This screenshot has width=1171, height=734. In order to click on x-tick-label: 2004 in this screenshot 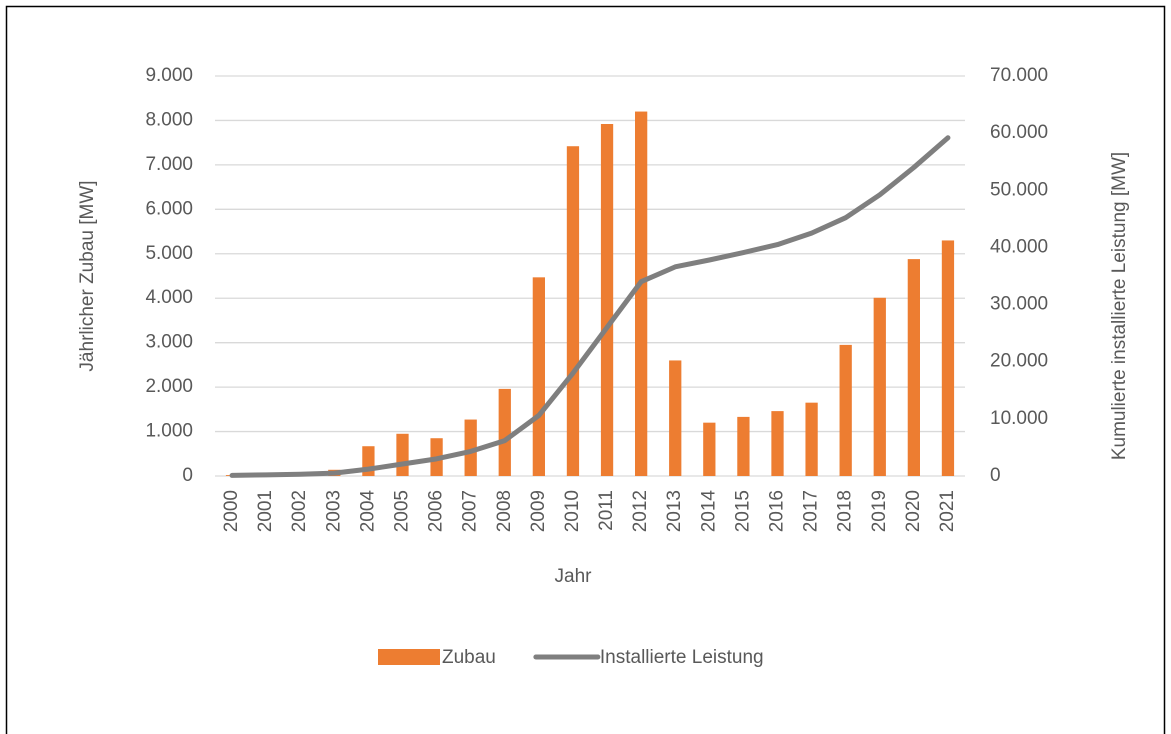, I will do `click(367, 511)`.